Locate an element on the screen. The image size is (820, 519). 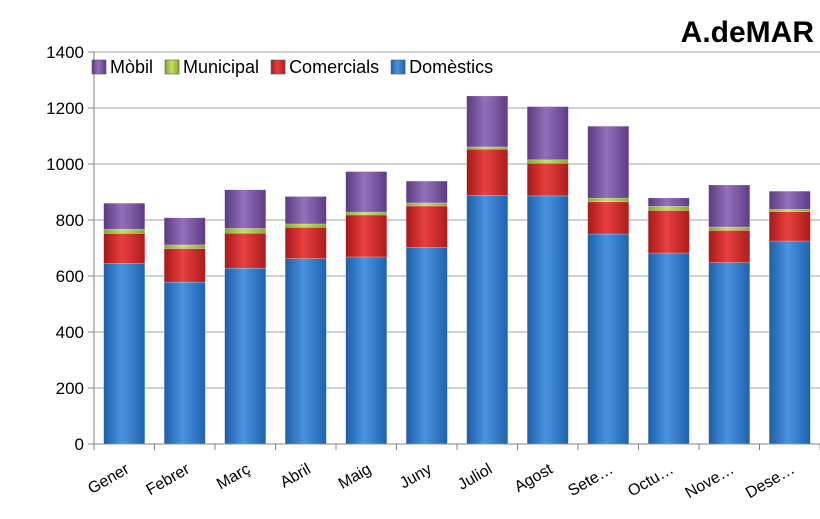
legend-label: Comercials is located at coordinates (334, 67).